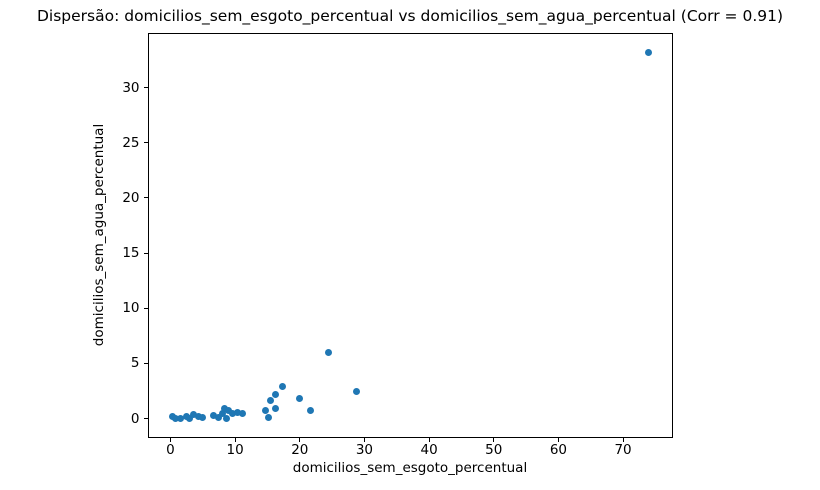 Image resolution: width=820 pixels, height=490 pixels. I want to click on y-tick-label: 20, so click(131, 197).